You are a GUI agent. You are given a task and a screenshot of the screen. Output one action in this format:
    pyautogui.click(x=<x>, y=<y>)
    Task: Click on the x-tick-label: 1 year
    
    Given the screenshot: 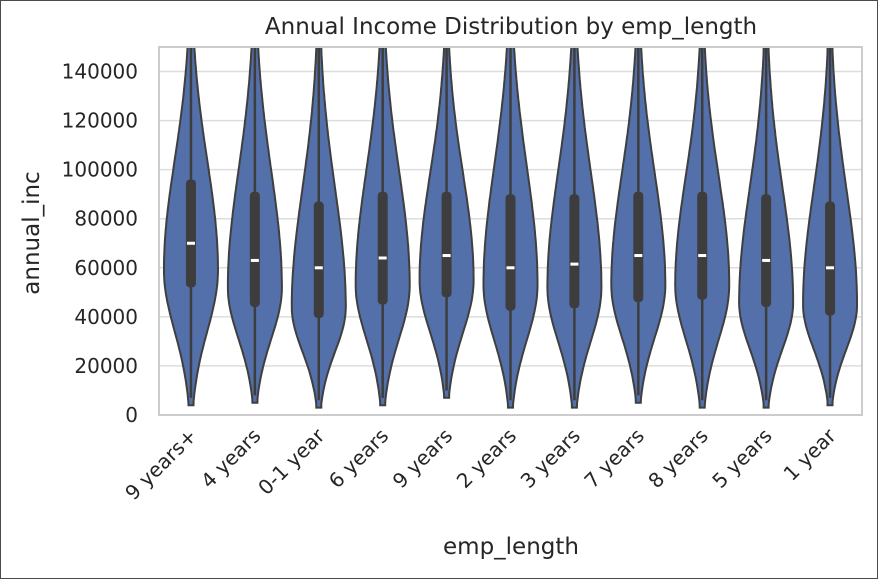 What is the action you would take?
    pyautogui.click(x=810, y=454)
    